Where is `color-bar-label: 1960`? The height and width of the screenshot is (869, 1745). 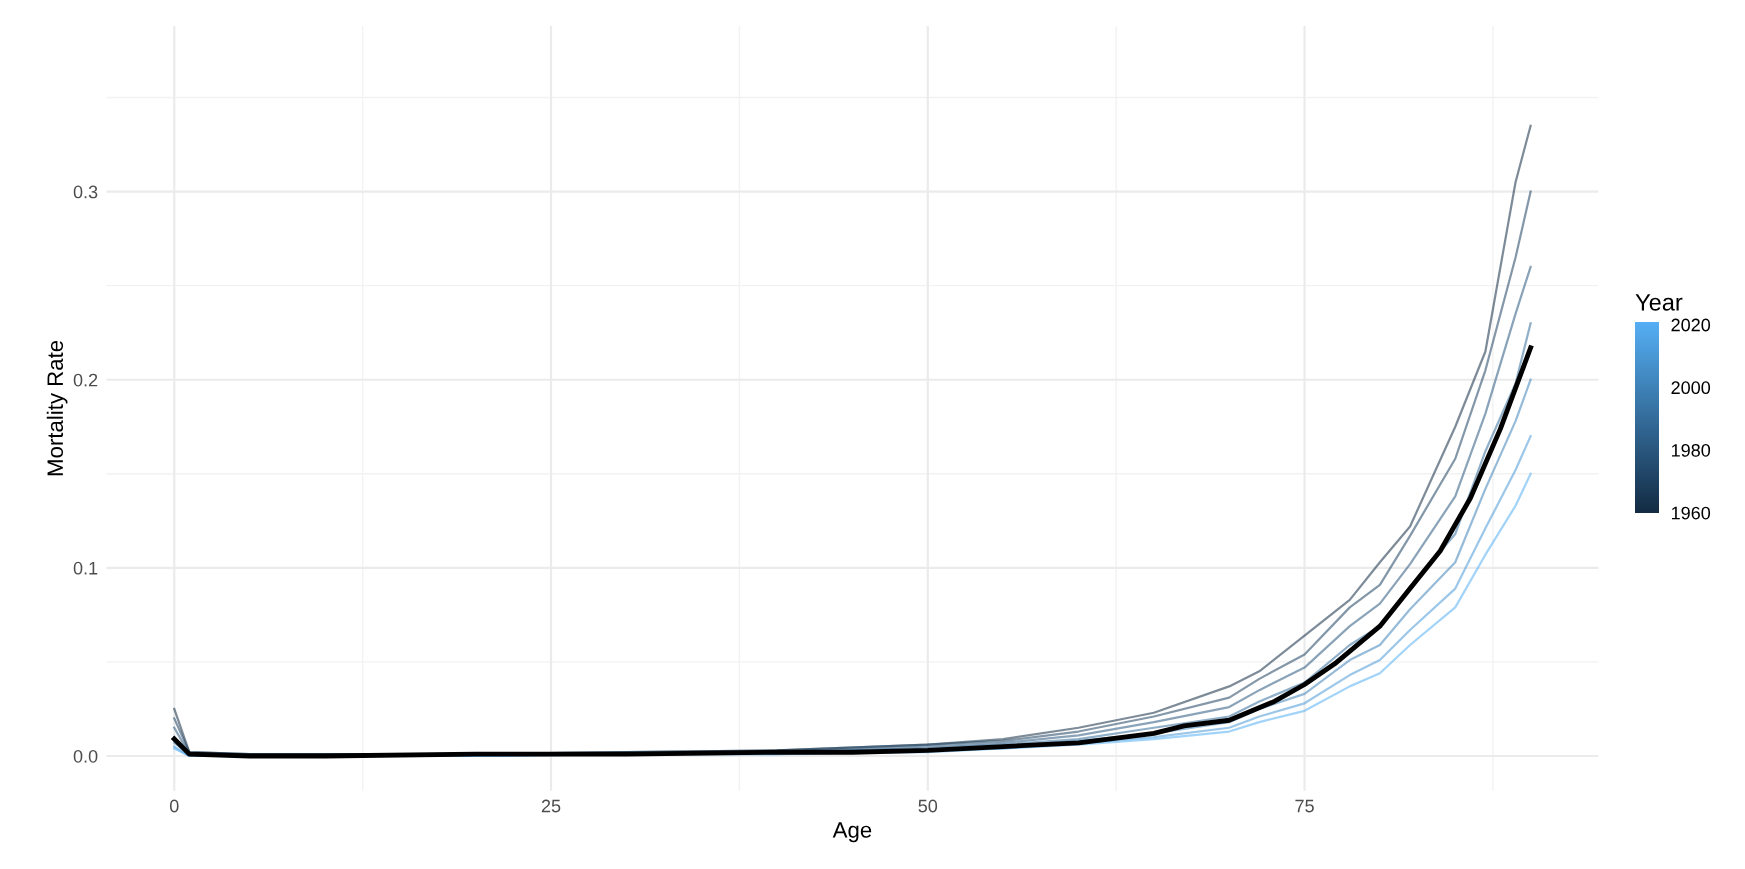
color-bar-label: 1960 is located at coordinates (1691, 513).